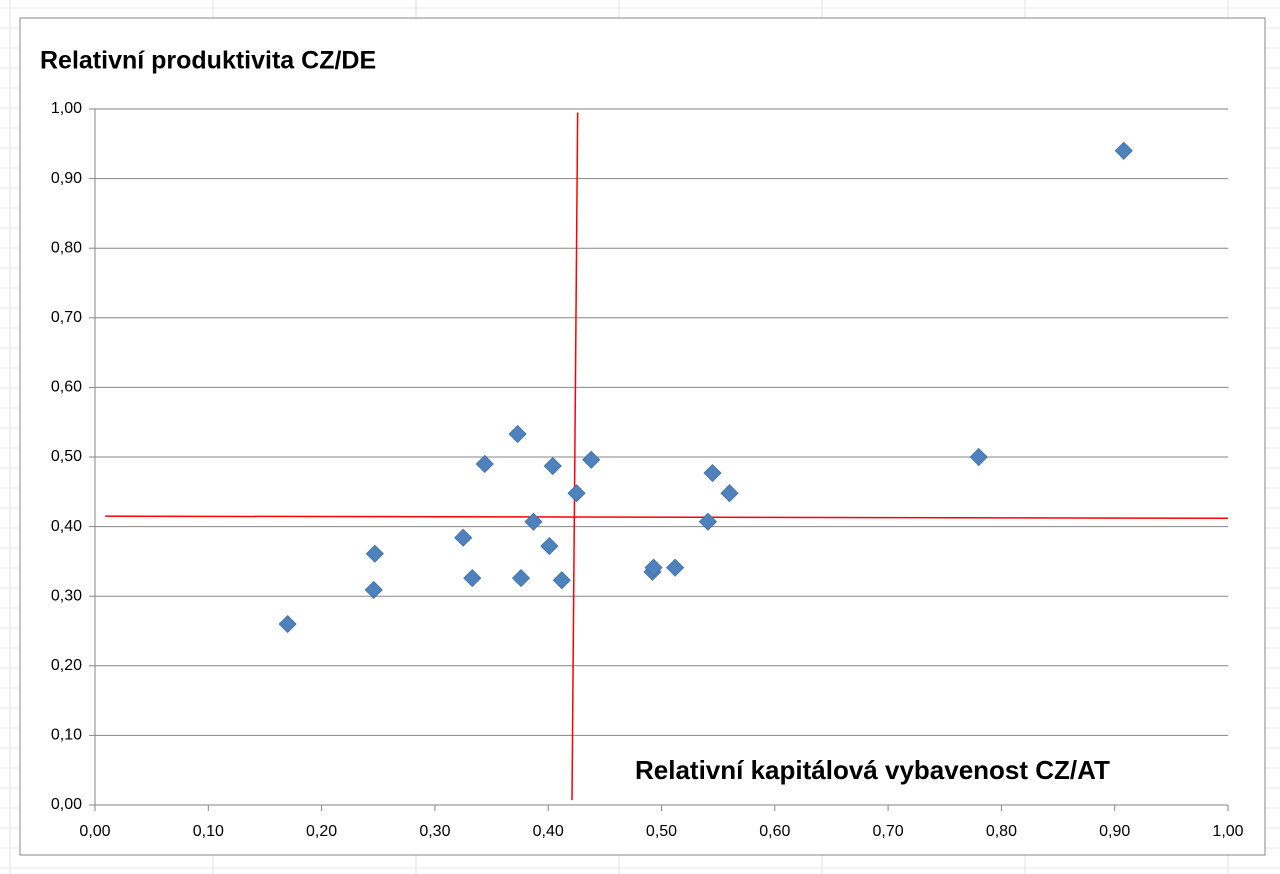 The width and height of the screenshot is (1280, 874). What do you see at coordinates (66, 317) in the screenshot?
I see `y-tick-label: 0,70` at bounding box center [66, 317].